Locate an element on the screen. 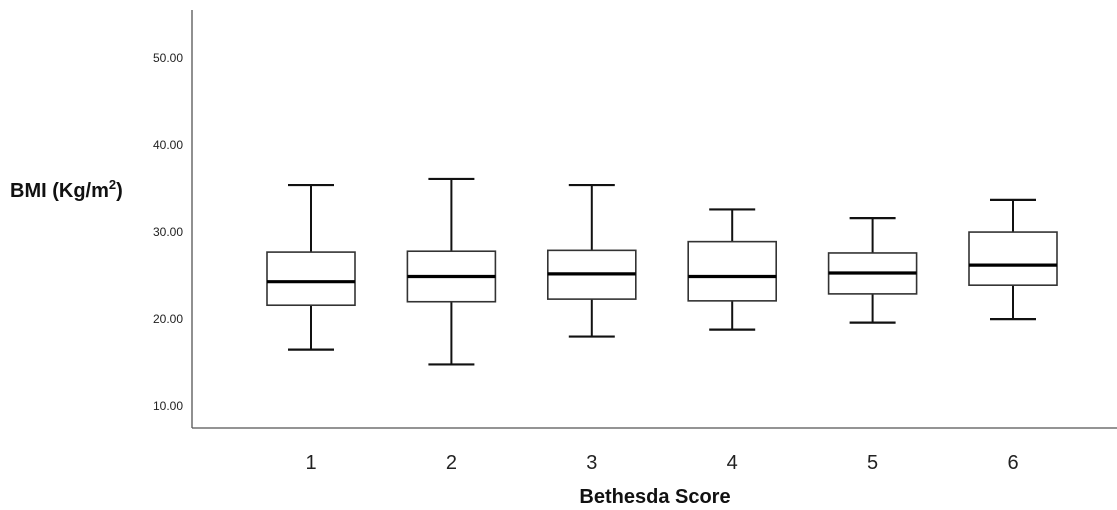  y-tick-label: 30.00 is located at coordinates (168, 232).